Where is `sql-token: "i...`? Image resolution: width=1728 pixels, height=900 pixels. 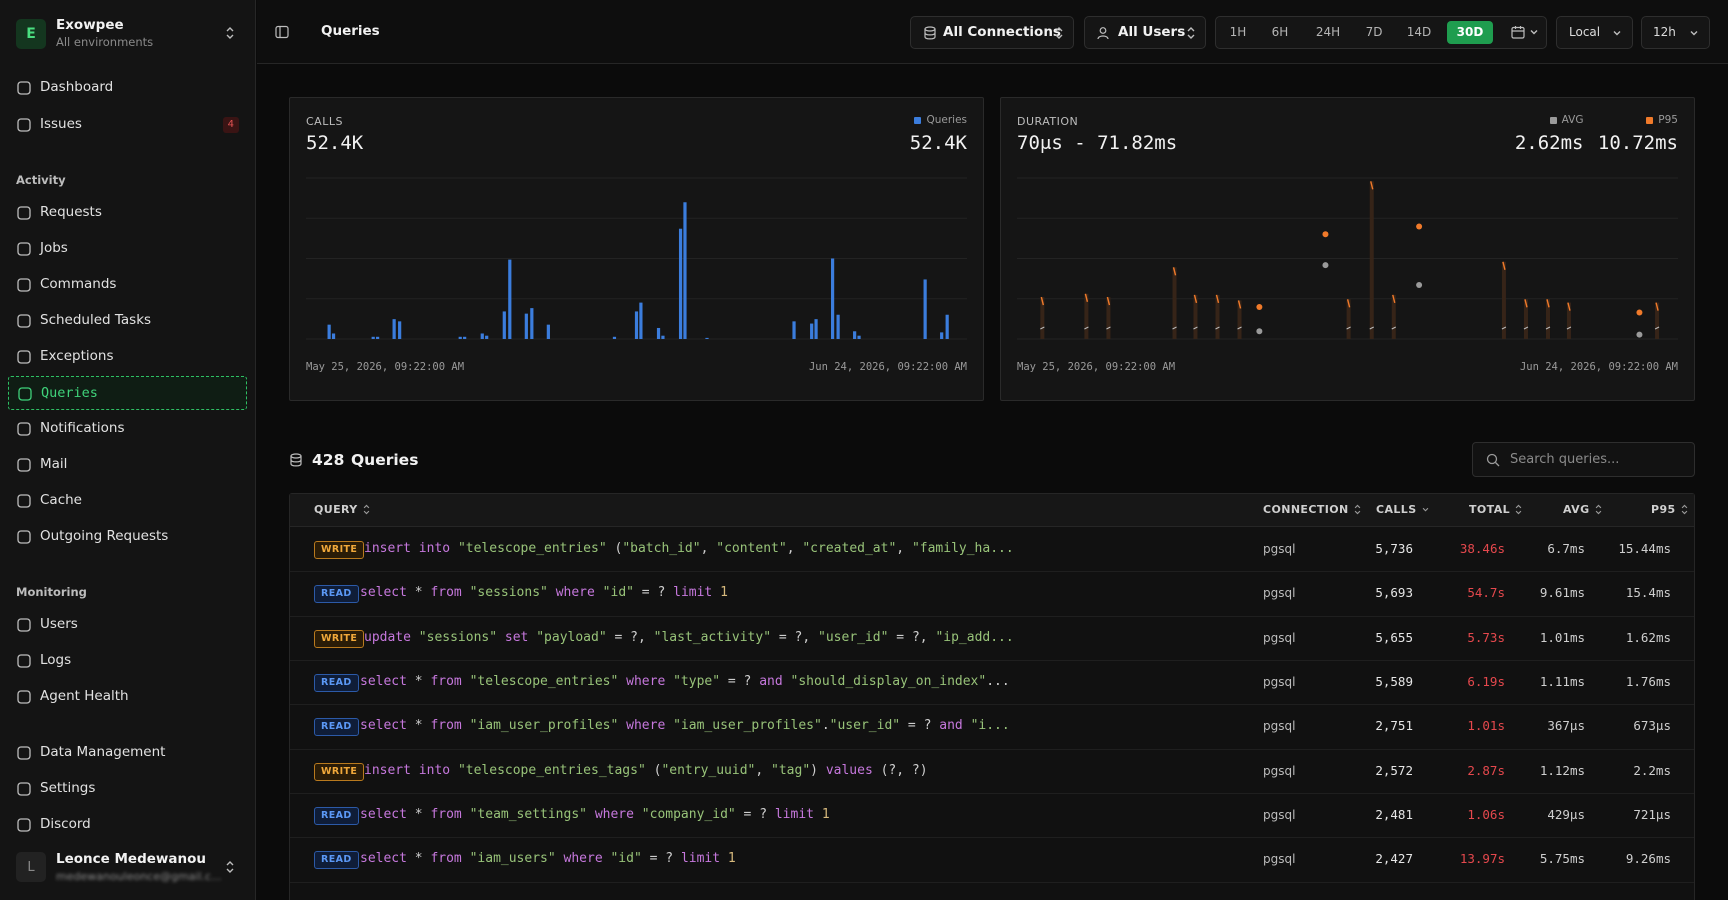
sql-token: "i... is located at coordinates (990, 726).